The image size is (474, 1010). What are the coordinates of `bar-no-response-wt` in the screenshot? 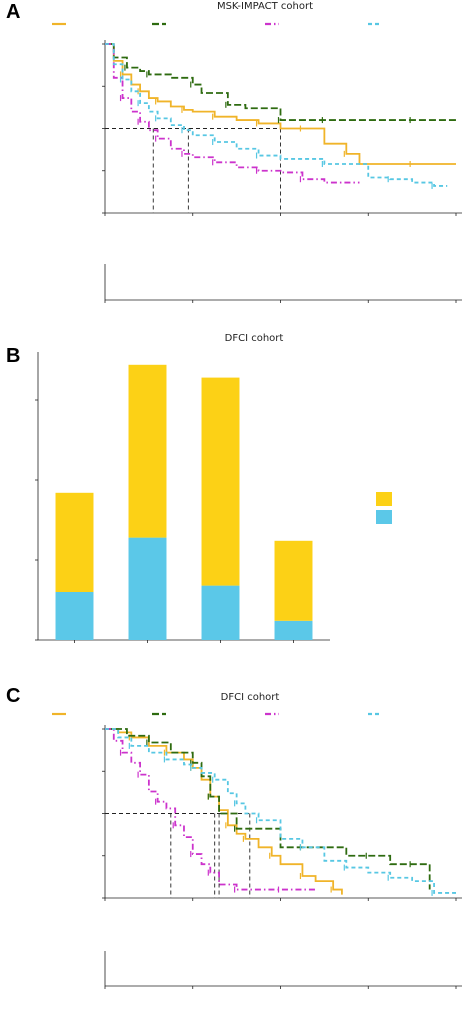 It's located at (220, 481).